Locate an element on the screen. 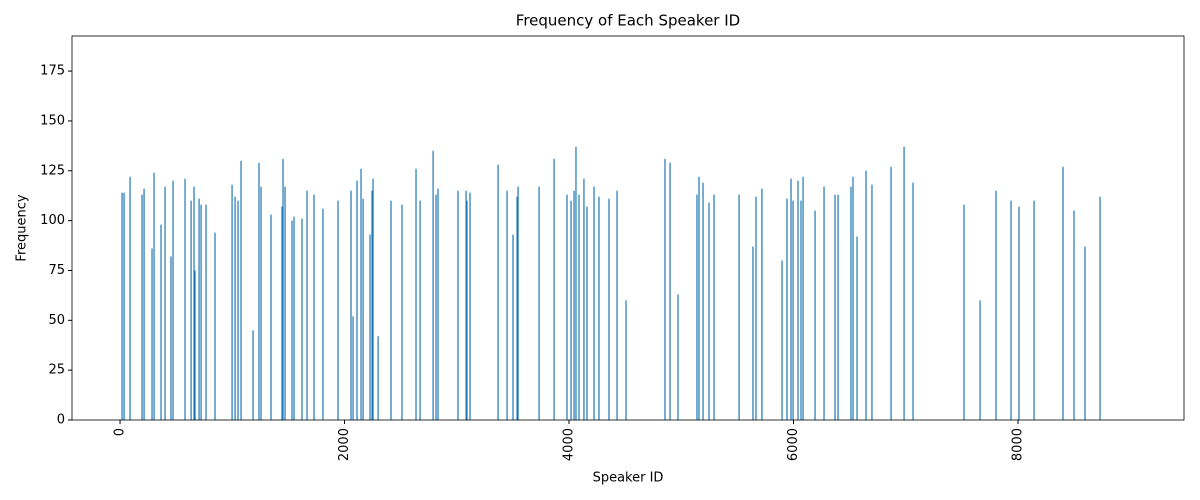 The width and height of the screenshot is (1200, 500). y-tick-label: 0 is located at coordinates (61, 420).